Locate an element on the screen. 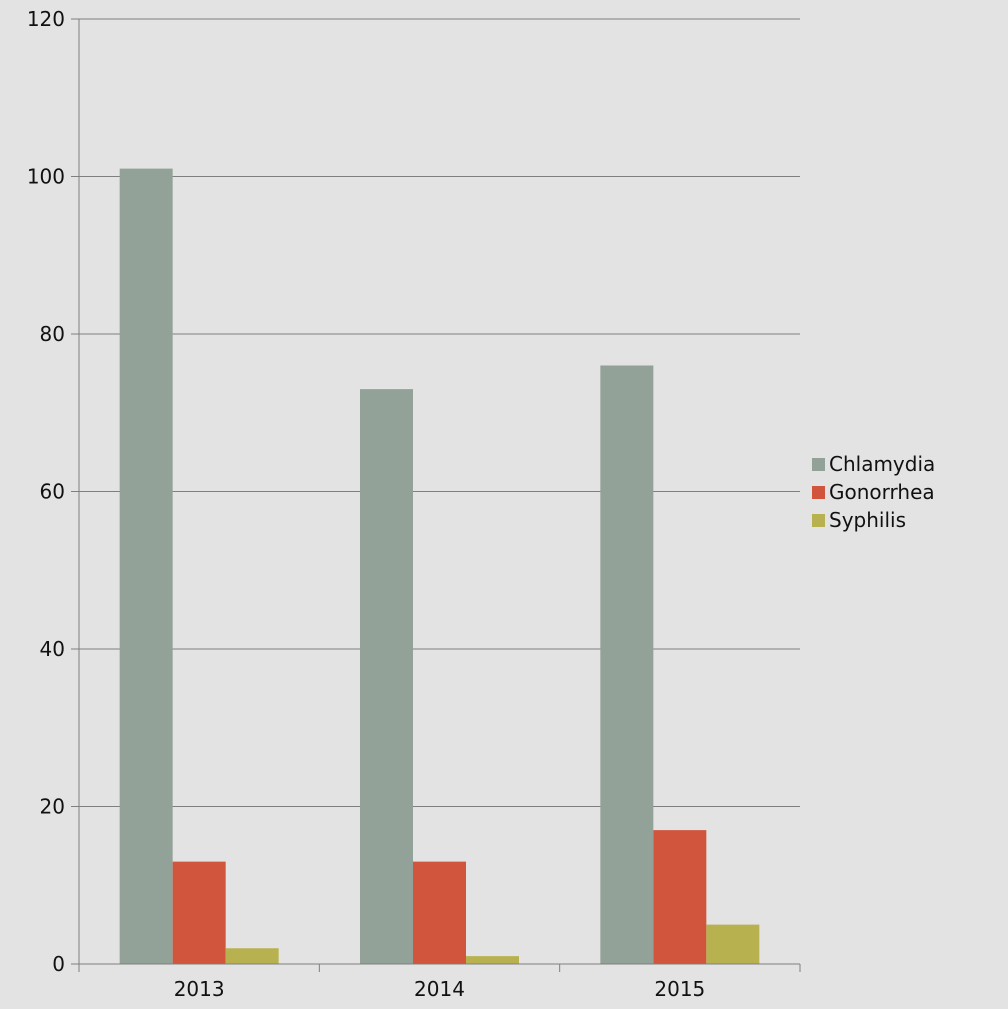 This screenshot has width=1008, height=1009. y-tick-label: 80 is located at coordinates (52, 334).